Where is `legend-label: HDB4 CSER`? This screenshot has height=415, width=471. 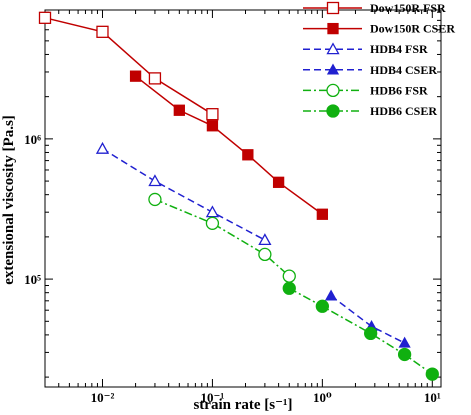
legend-label: HDB4 CSER is located at coordinates (403, 70).